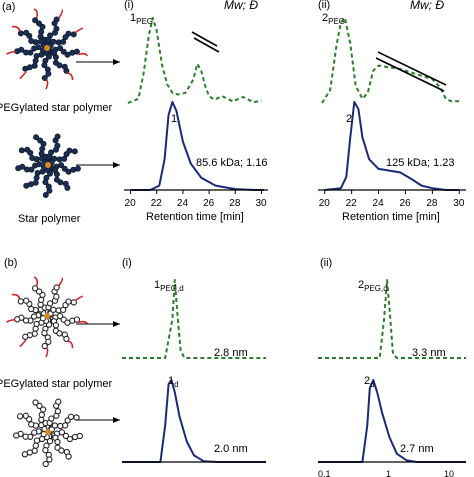 Image resolution: width=474 pixels, height=477 pixels. What do you see at coordinates (56, 384) in the screenshot?
I see `peg-star-caption-b: PEGylated star polymer` at bounding box center [56, 384].